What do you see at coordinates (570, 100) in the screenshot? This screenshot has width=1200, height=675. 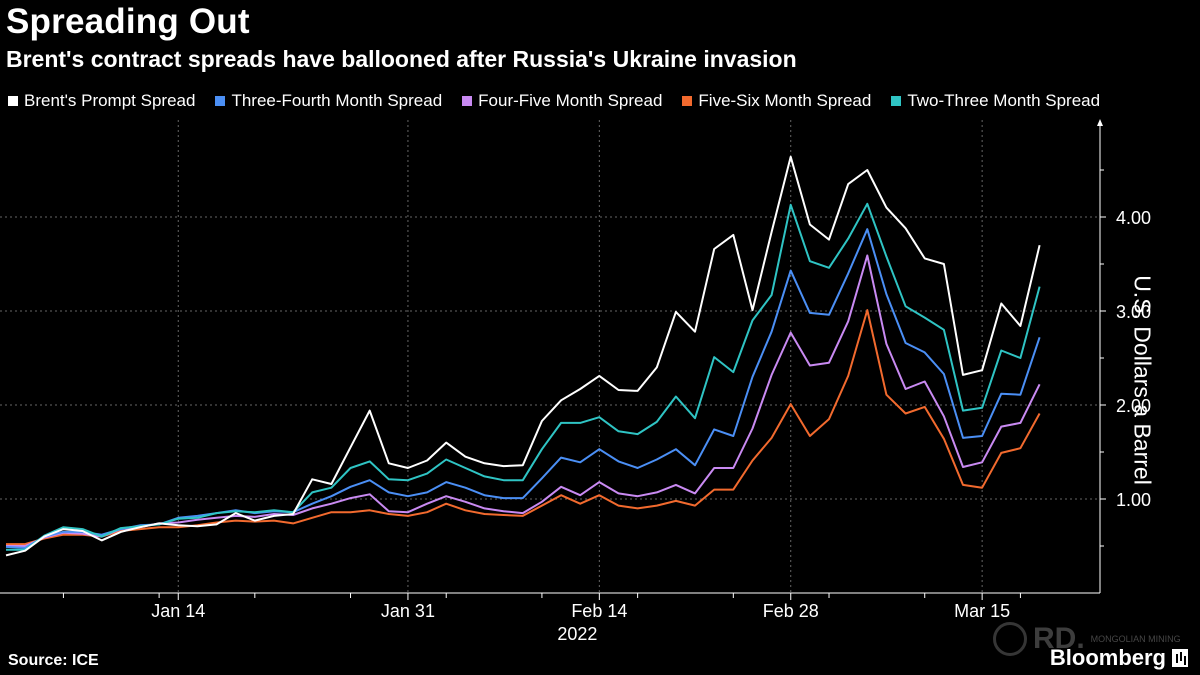 I see `legend-label-four-five: Four-Five Month Spread` at bounding box center [570, 100].